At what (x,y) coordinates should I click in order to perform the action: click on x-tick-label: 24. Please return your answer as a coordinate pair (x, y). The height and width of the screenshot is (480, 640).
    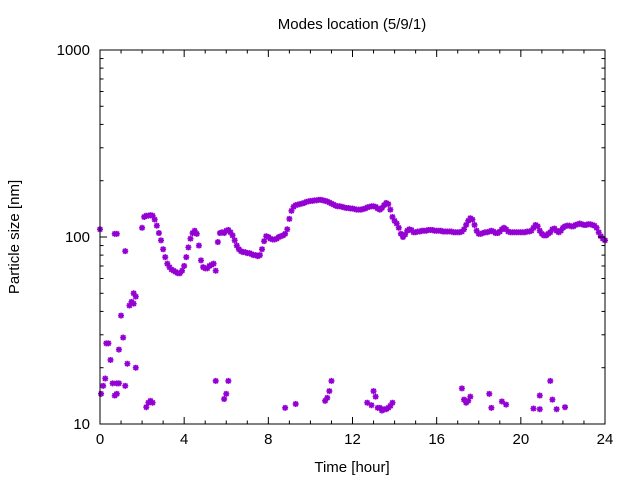
    Looking at the image, I should click on (605, 439).